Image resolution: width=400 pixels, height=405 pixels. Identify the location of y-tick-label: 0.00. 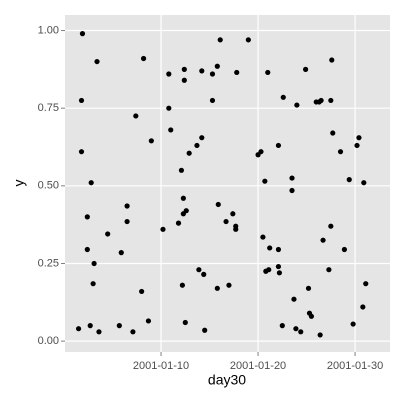
(48, 341).